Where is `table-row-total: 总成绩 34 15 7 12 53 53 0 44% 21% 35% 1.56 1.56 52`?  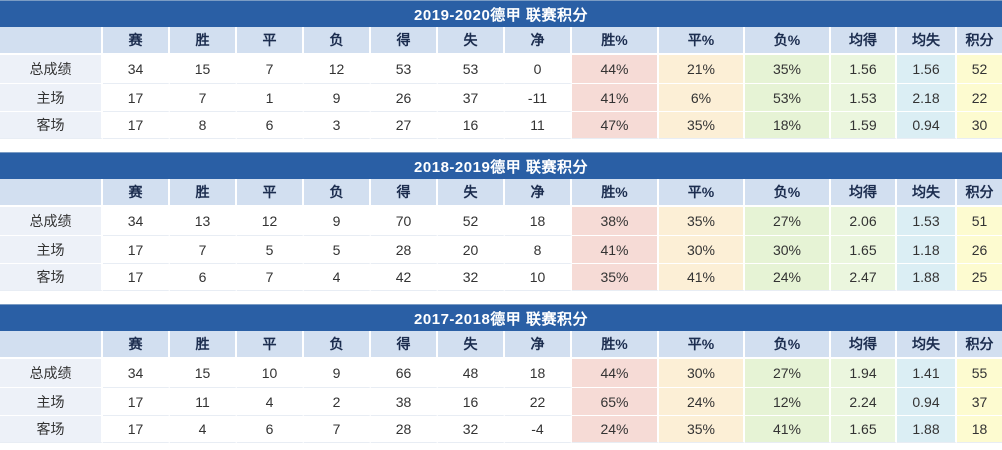
table-row-total: 总成绩 34 15 7 12 53 53 0 44% 21% 35% 1.56 1.56 52 is located at coordinates (501, 69).